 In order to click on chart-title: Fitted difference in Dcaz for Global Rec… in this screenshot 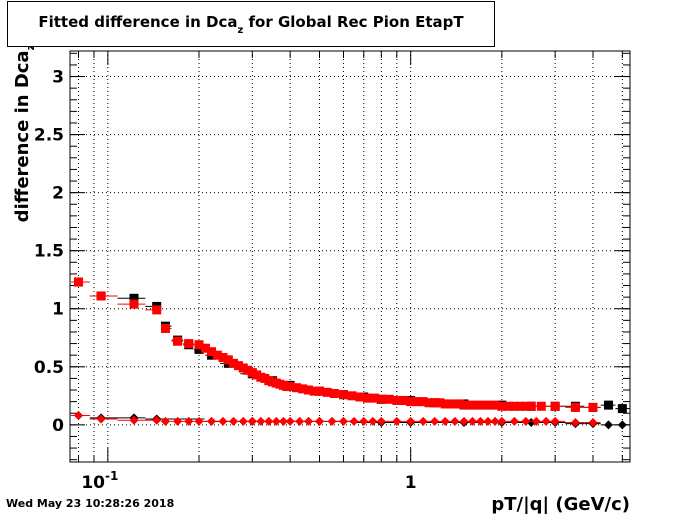, I will do `click(251, 24)`.